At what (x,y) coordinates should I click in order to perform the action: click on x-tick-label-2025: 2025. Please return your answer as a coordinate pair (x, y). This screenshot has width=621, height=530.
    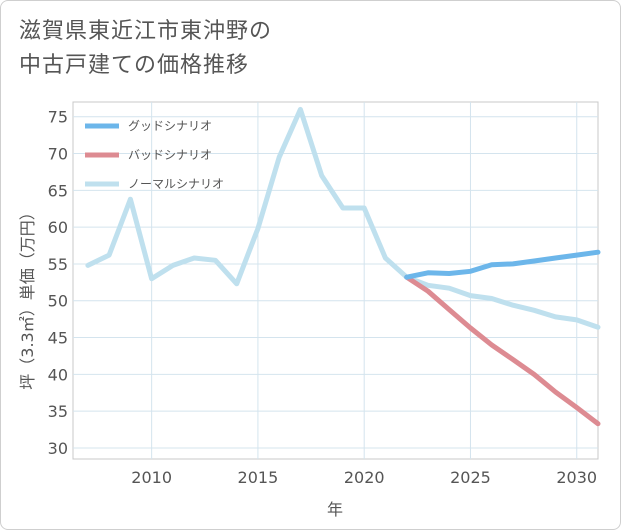
    Looking at the image, I should click on (470, 477).